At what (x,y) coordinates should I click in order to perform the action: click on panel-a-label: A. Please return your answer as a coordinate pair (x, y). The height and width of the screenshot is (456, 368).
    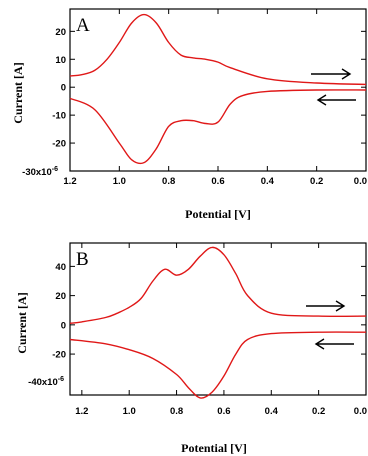
    Looking at the image, I should click on (83, 25).